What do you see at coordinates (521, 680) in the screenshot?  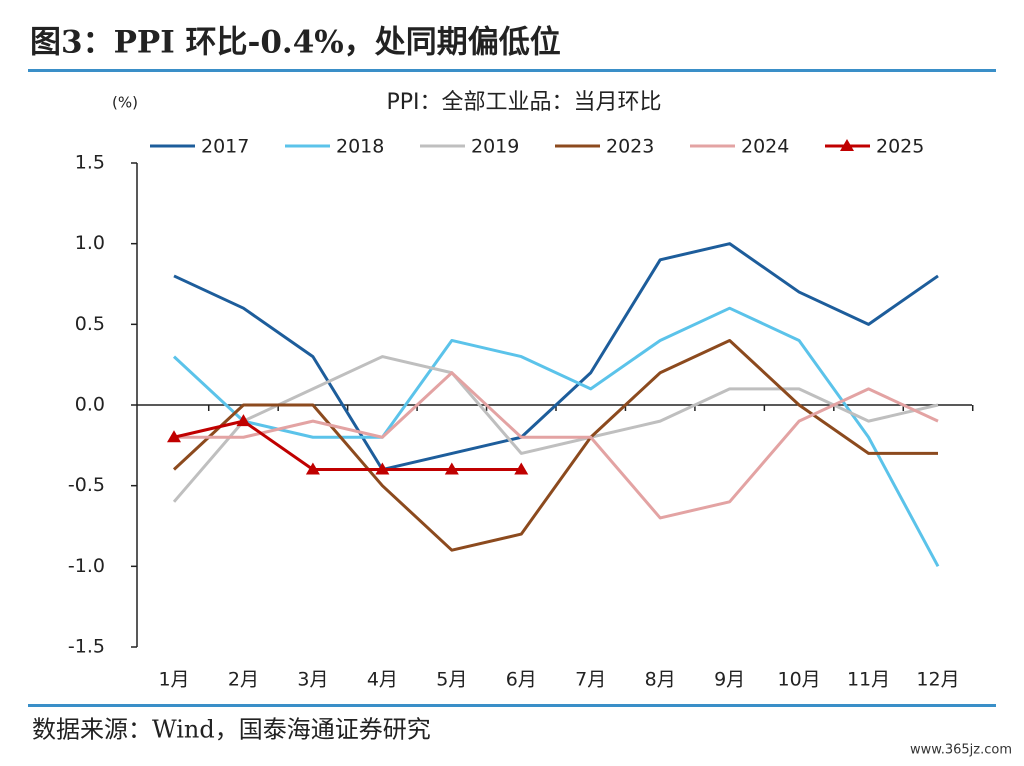 I see `x-tick-label: 6月` at bounding box center [521, 680].